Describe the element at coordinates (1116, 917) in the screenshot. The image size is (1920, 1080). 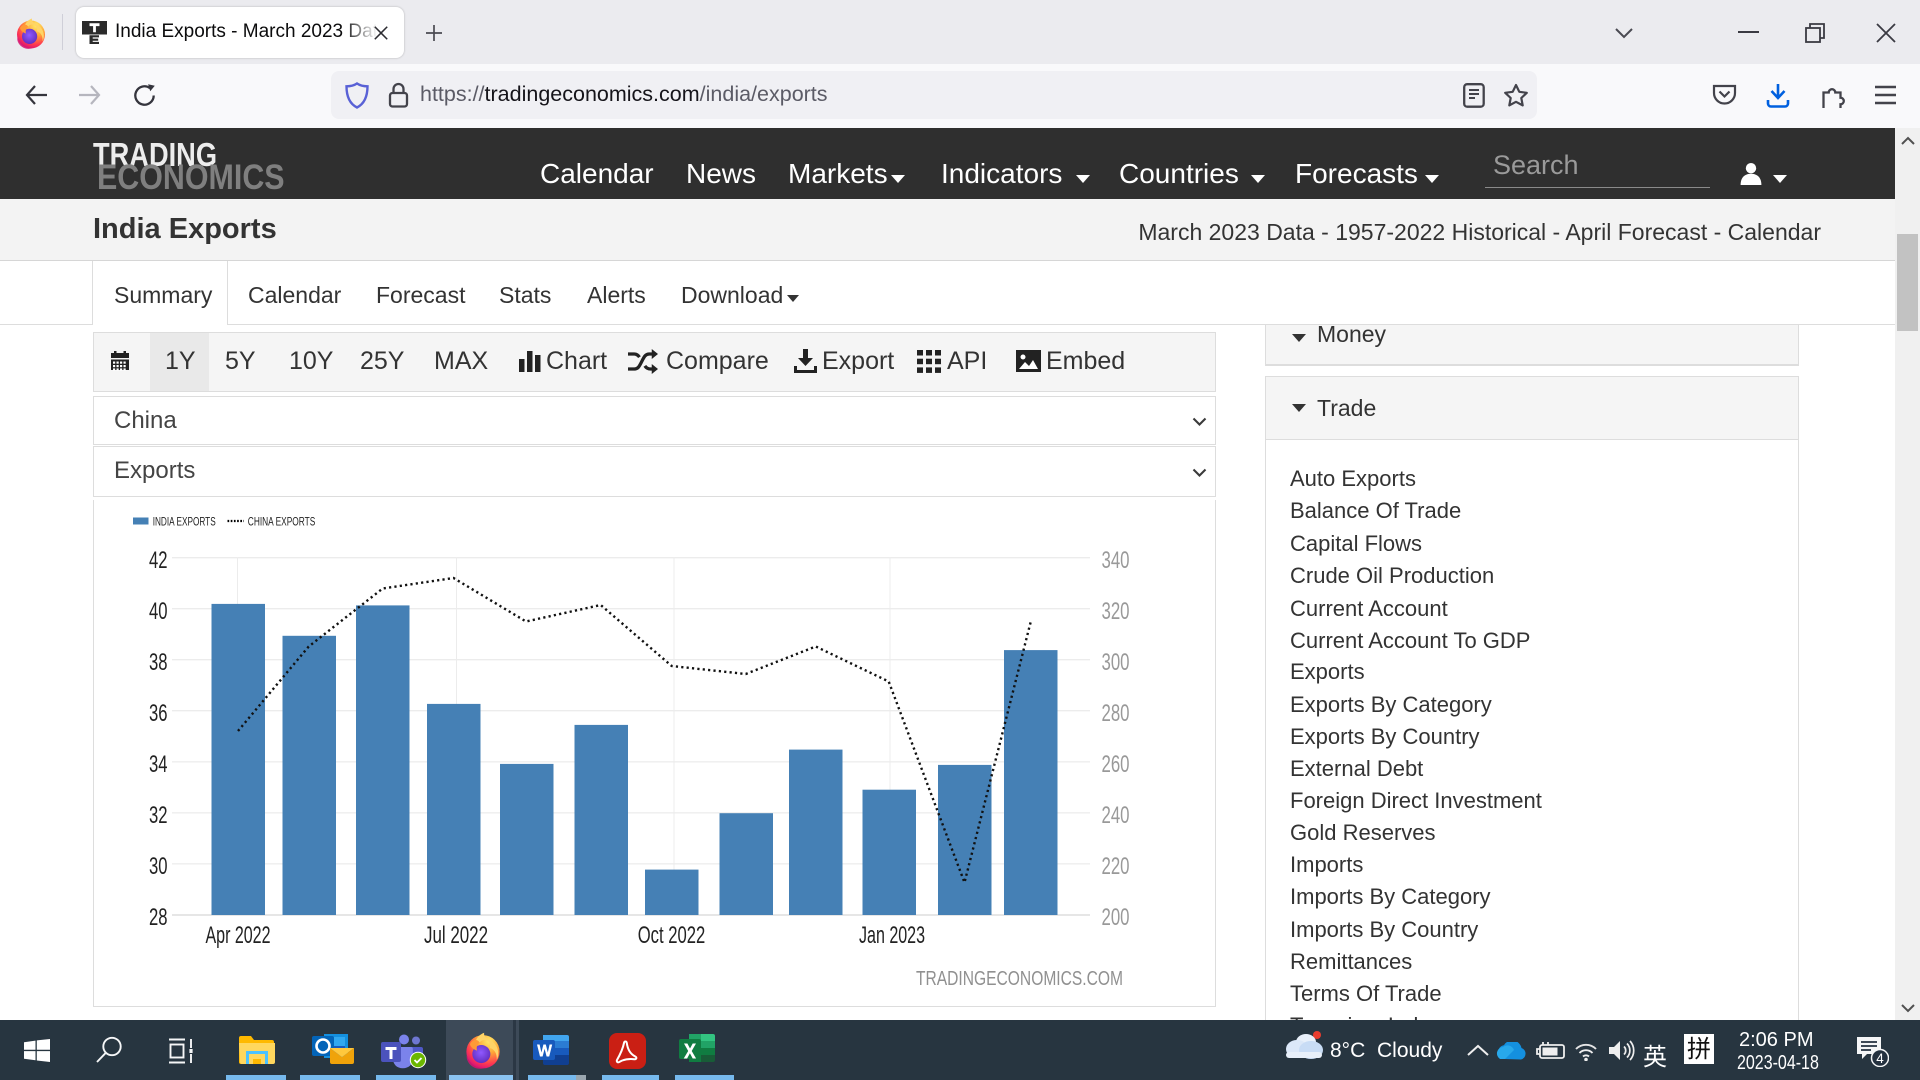
I see `svg-text: 200` at that location.